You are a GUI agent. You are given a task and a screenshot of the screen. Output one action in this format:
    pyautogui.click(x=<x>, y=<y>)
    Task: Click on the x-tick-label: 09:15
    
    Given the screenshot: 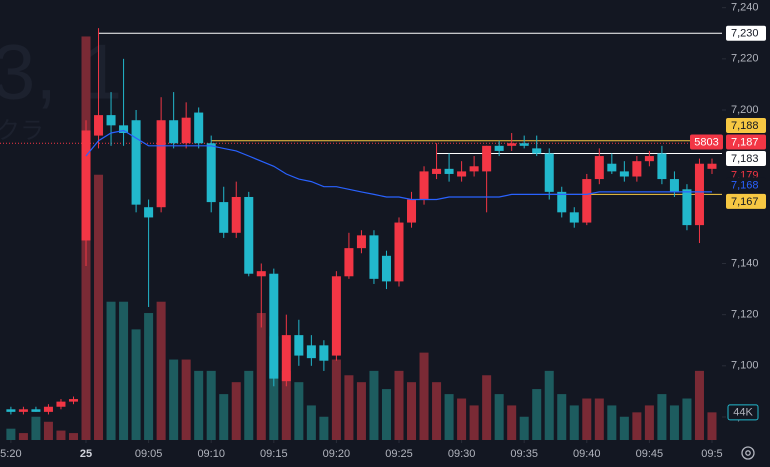 What is the action you would take?
    pyautogui.click(x=274, y=454)
    